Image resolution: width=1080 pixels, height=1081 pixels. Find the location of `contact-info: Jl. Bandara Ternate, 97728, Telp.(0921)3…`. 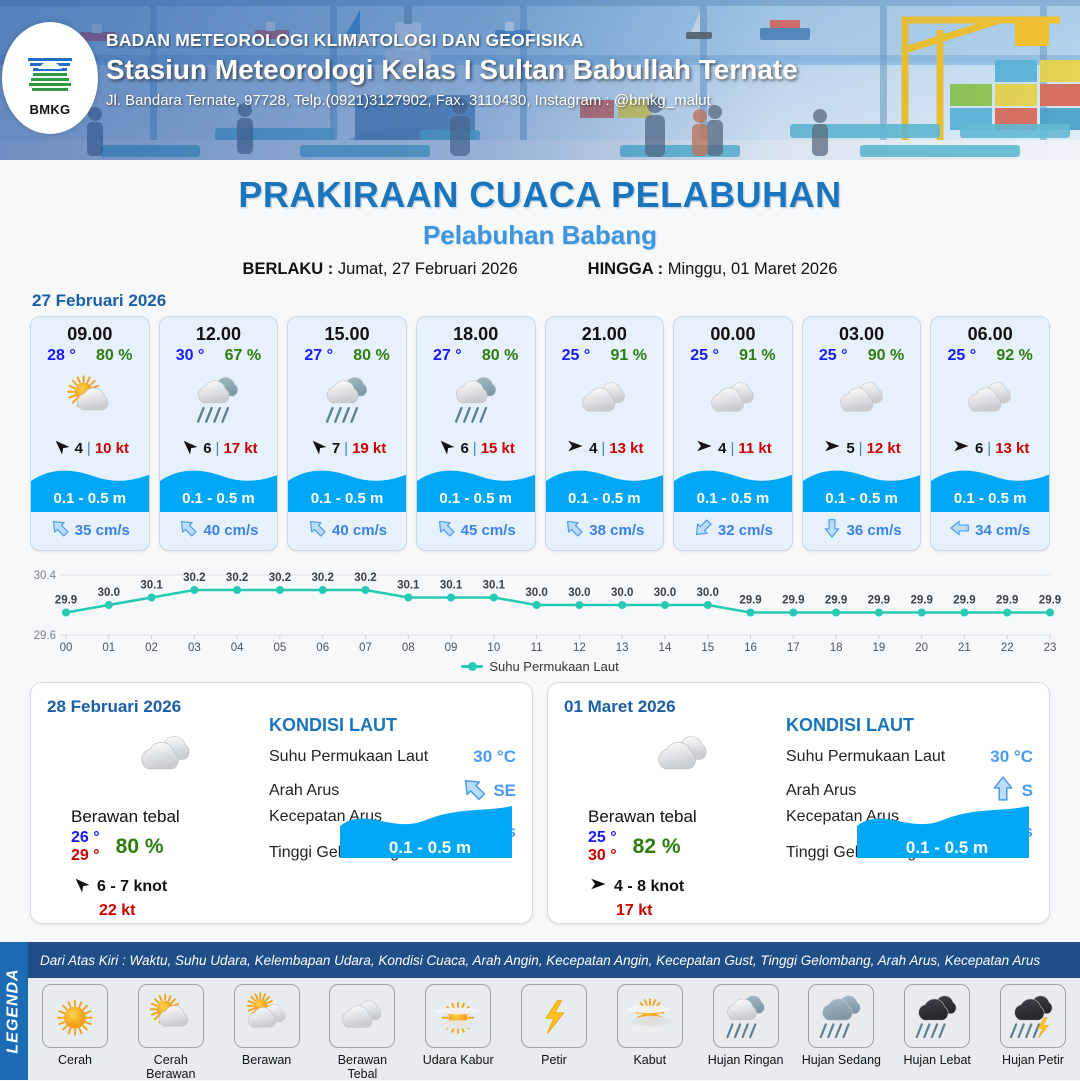

contact-info: Jl. Bandara Ternate, 97728, Telp.(0921)3… is located at coordinates (408, 100).